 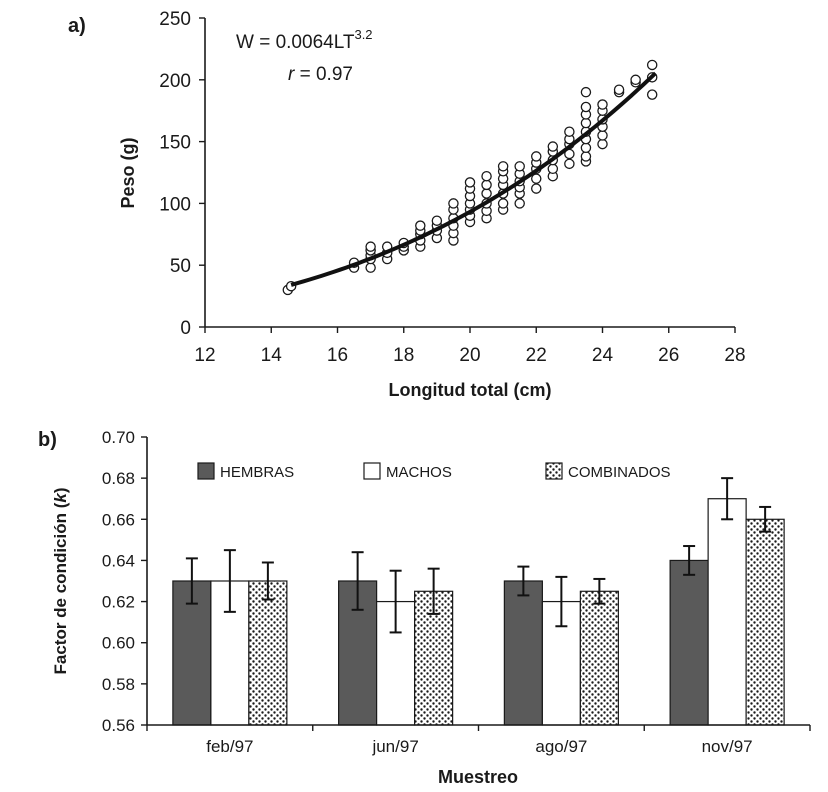 What do you see at coordinates (619, 472) in the screenshot?
I see `legend-label: COMBINADOS` at bounding box center [619, 472].